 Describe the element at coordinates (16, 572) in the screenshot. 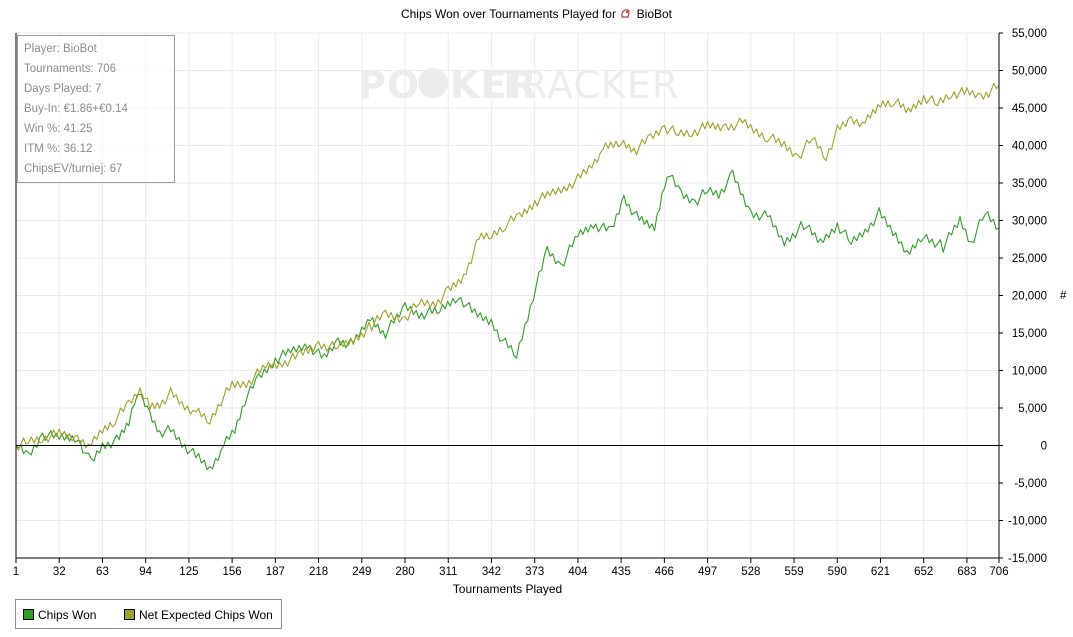

I see `x-tick-label: 1` at that location.